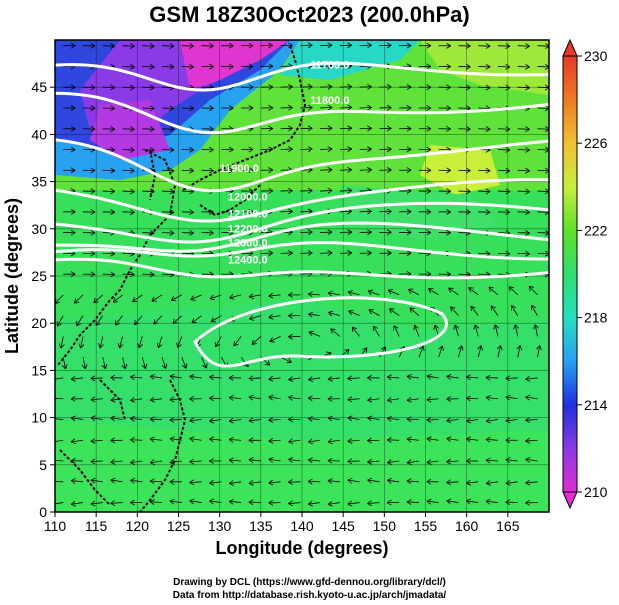  I want to click on colorbar-bottom-arrow, so click(570, 500).